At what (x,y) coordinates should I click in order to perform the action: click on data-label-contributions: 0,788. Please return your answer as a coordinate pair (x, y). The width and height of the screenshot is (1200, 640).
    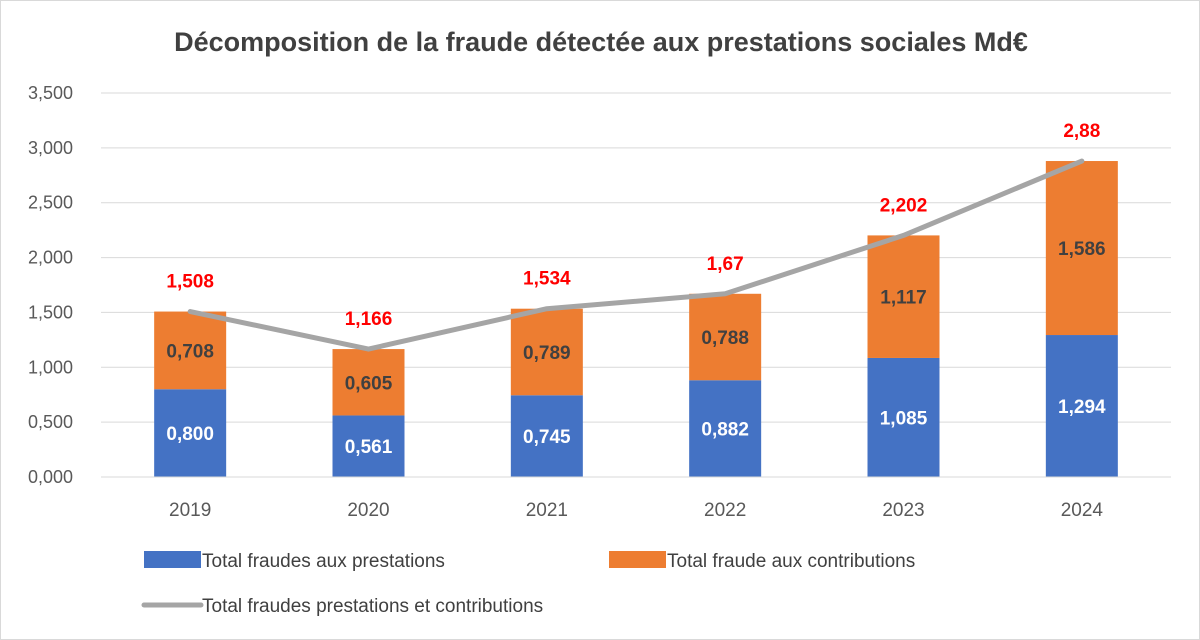
    Looking at the image, I should click on (725, 338).